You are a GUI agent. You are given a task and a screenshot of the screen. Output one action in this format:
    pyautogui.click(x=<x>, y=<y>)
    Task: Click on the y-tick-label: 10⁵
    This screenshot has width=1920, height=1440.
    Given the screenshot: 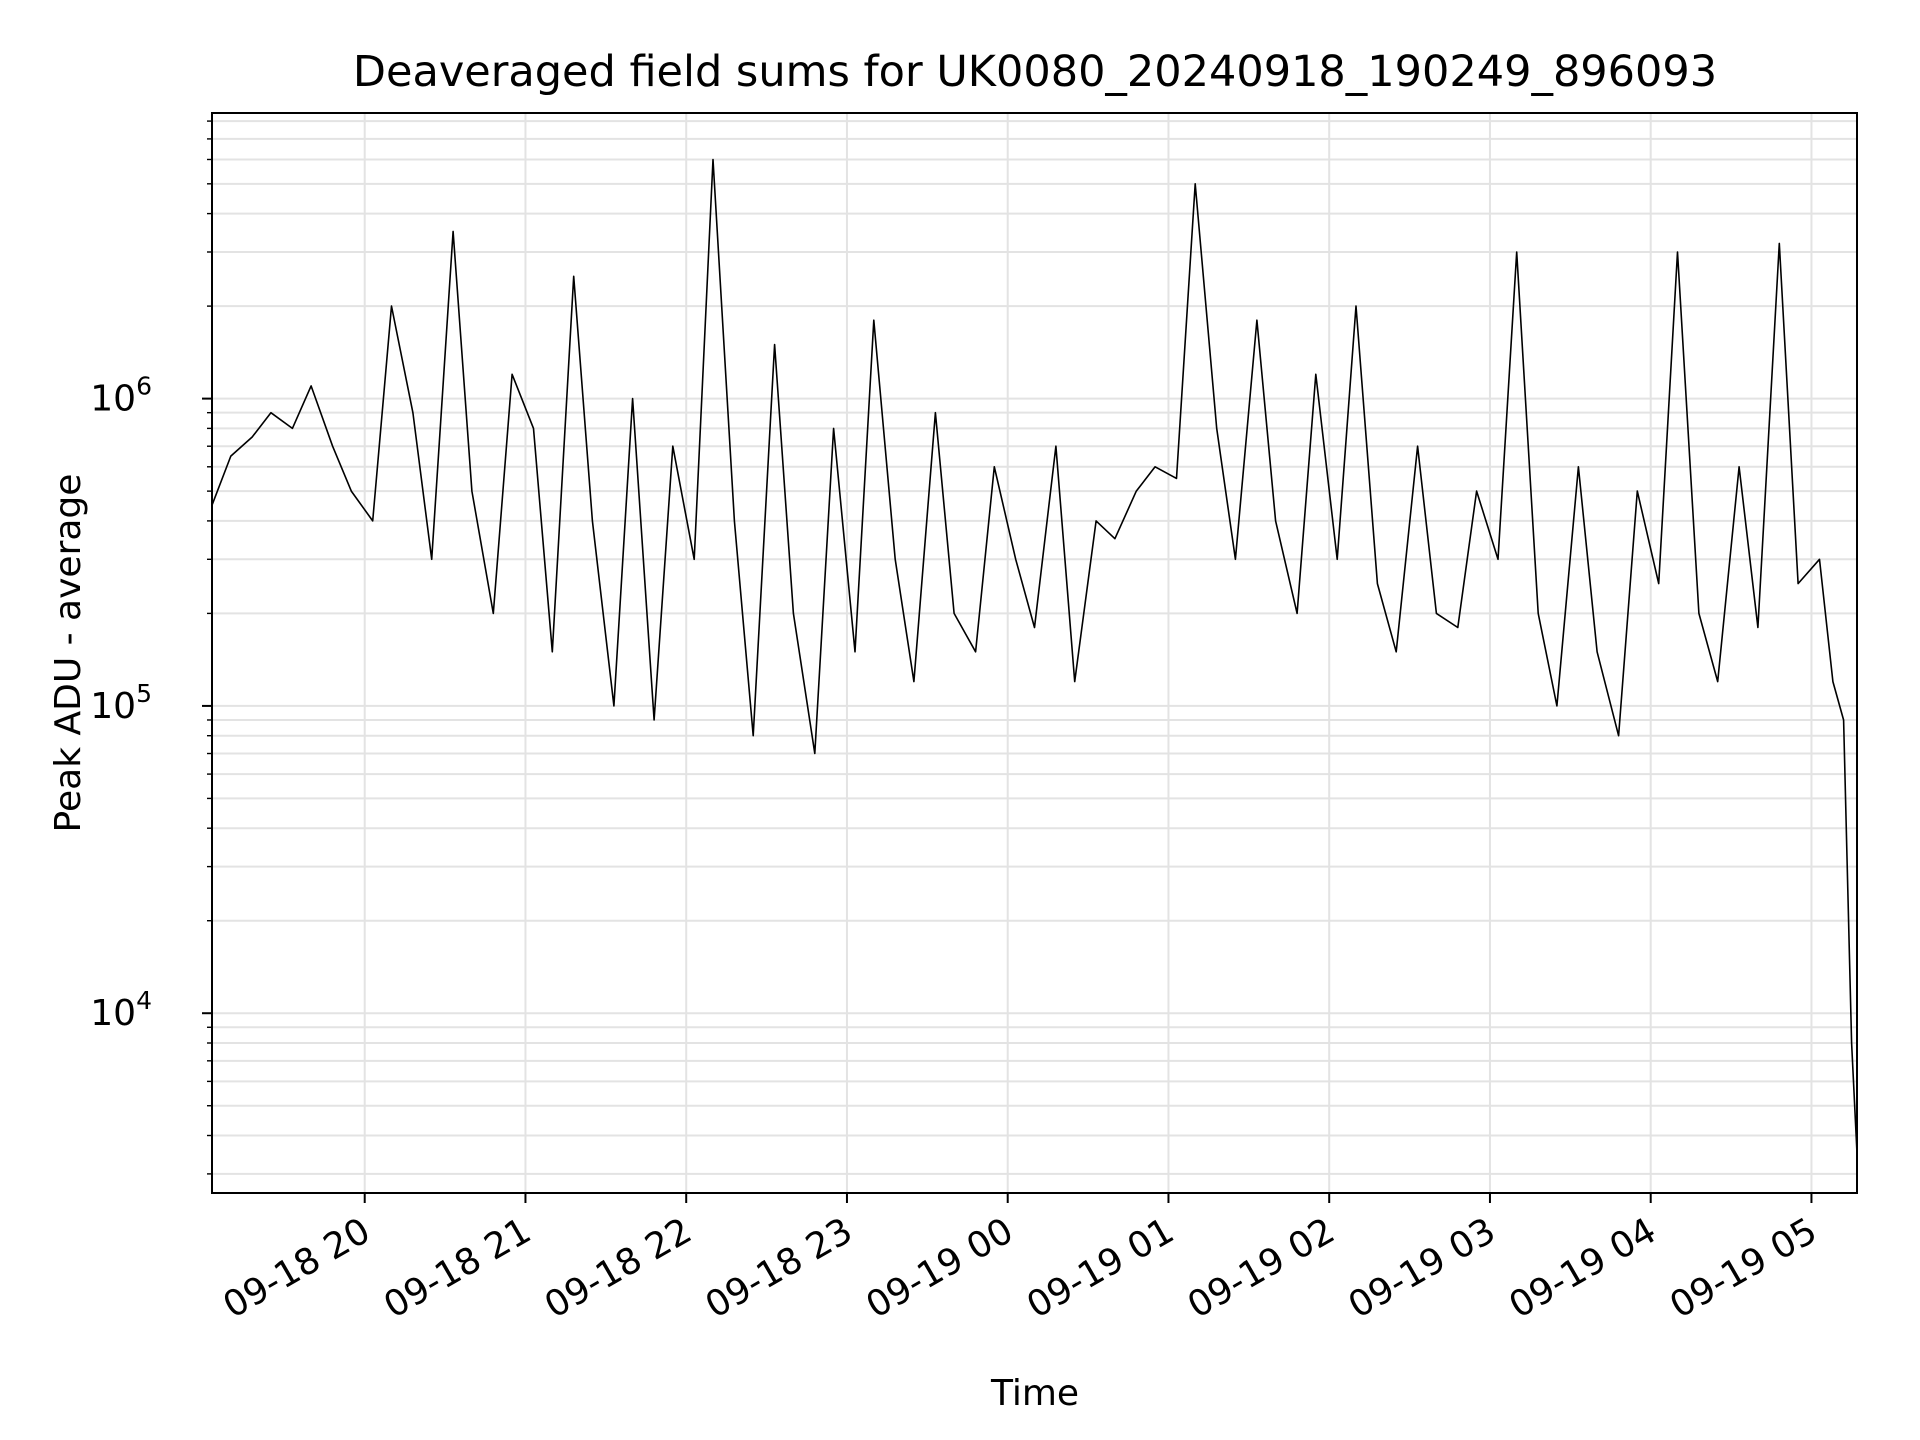 What is the action you would take?
    pyautogui.click(x=121, y=703)
    